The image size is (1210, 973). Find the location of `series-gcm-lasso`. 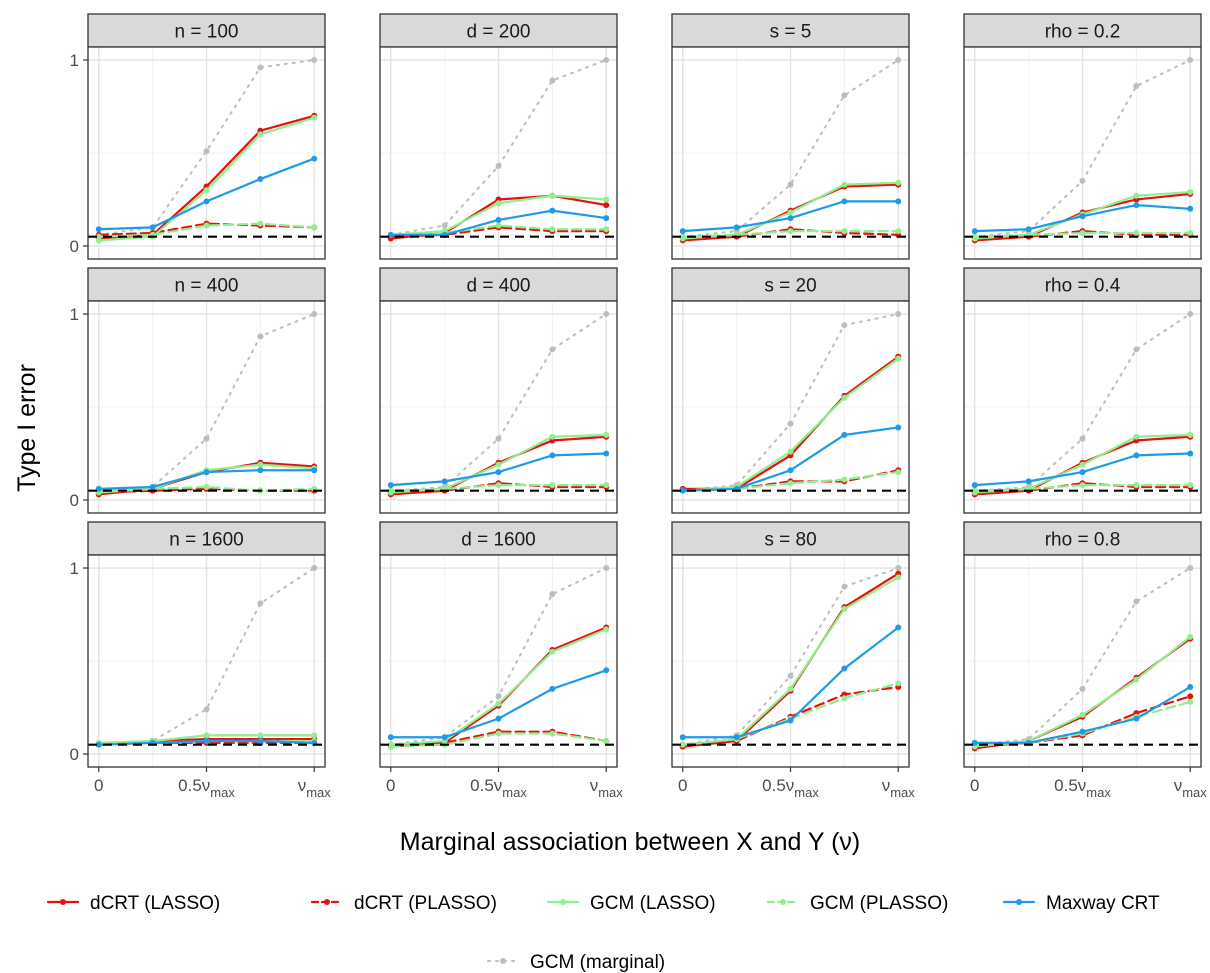

series-gcm-lasso is located at coordinates (206, 739).